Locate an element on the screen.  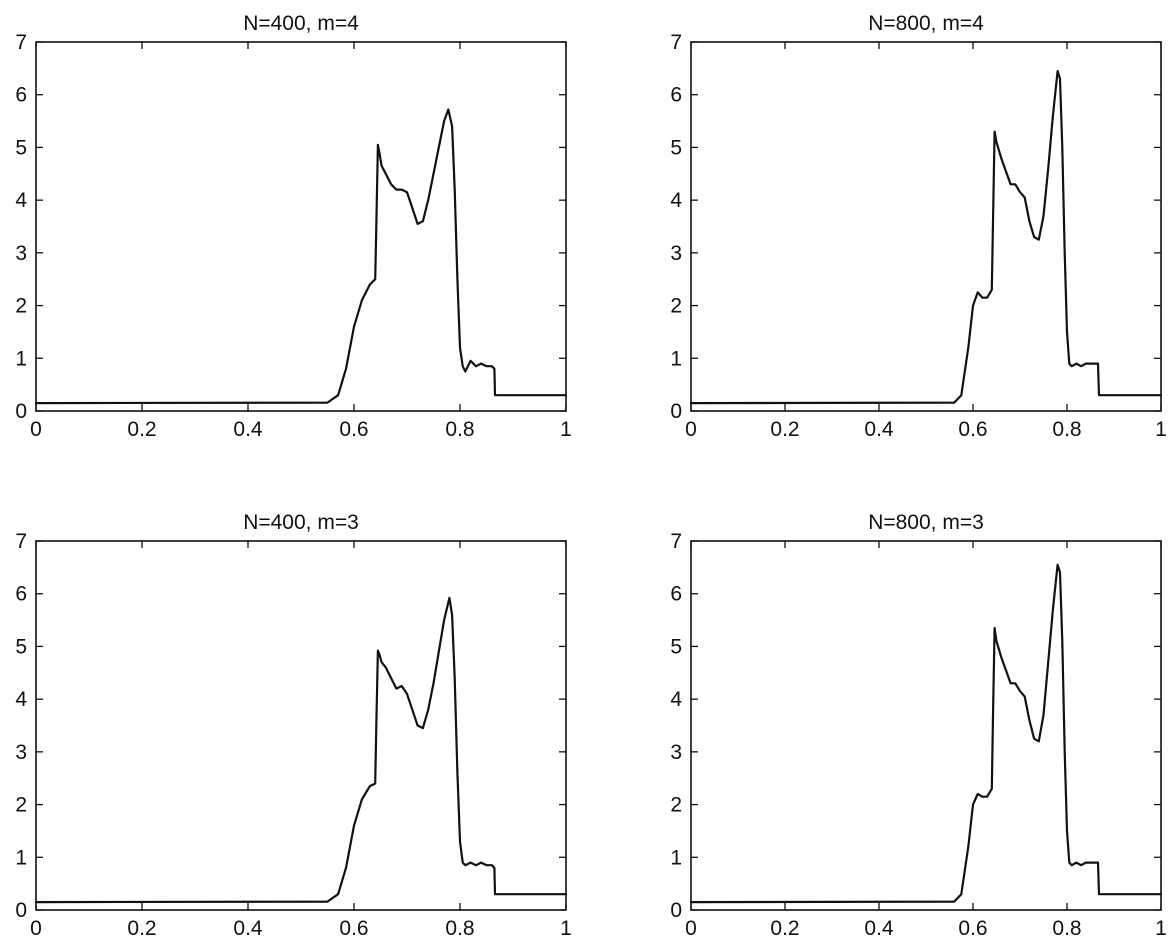
panel-title: N=400, m=3 is located at coordinates (301, 522).